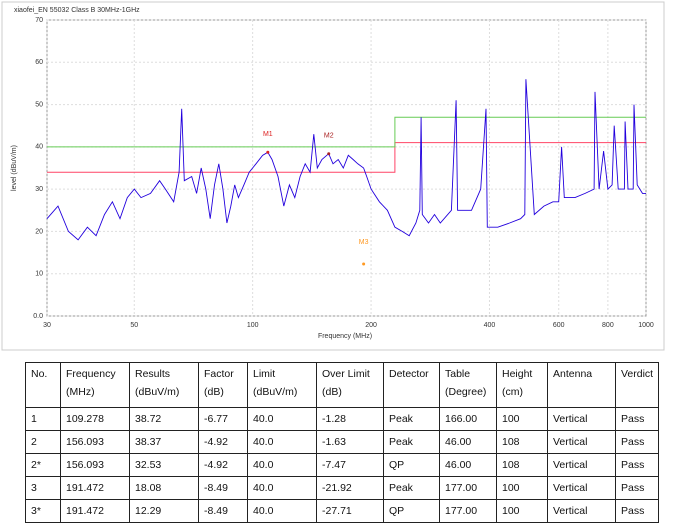 This screenshot has width=680, height=529. I want to click on header-cell: Over Limit (dB), so click(350, 385).